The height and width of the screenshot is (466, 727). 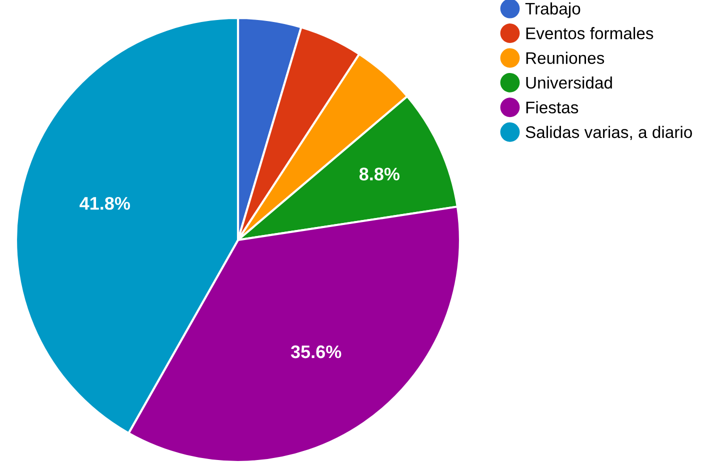 What do you see at coordinates (316, 351) in the screenshot?
I see `data-label: 35.6%` at bounding box center [316, 351].